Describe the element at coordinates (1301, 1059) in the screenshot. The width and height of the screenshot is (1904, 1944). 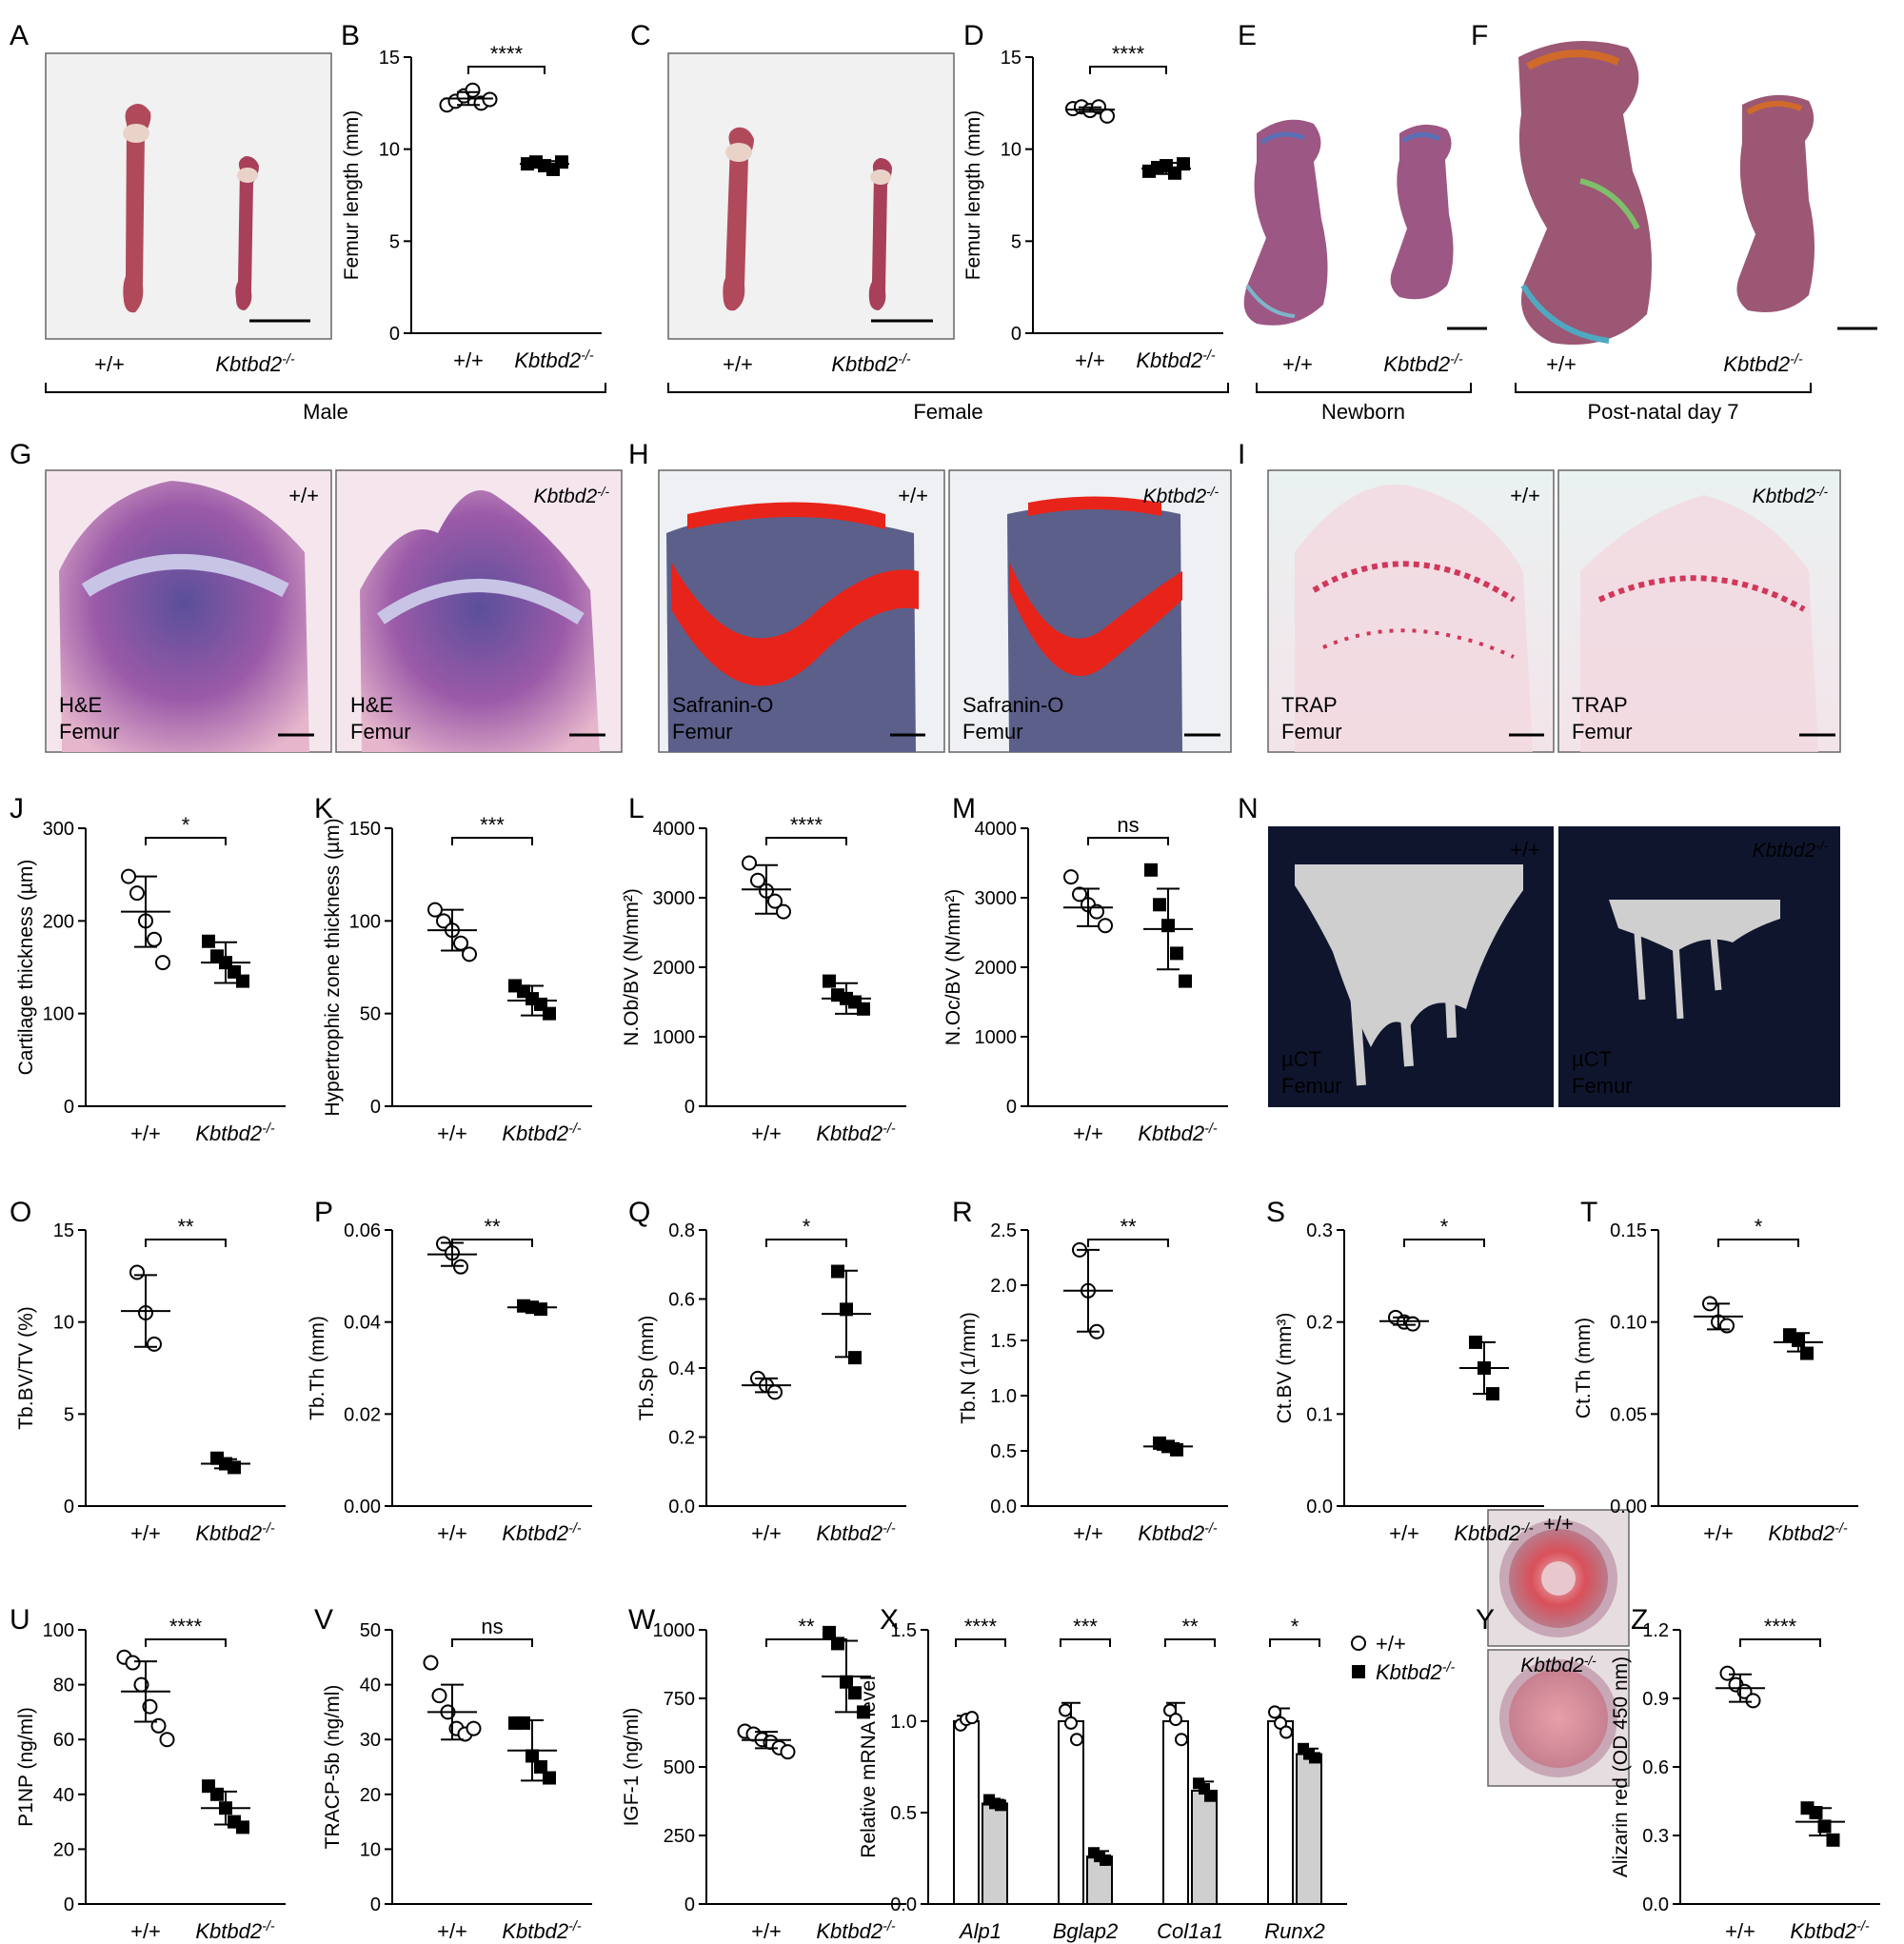
I see `stain-label: µCT` at that location.